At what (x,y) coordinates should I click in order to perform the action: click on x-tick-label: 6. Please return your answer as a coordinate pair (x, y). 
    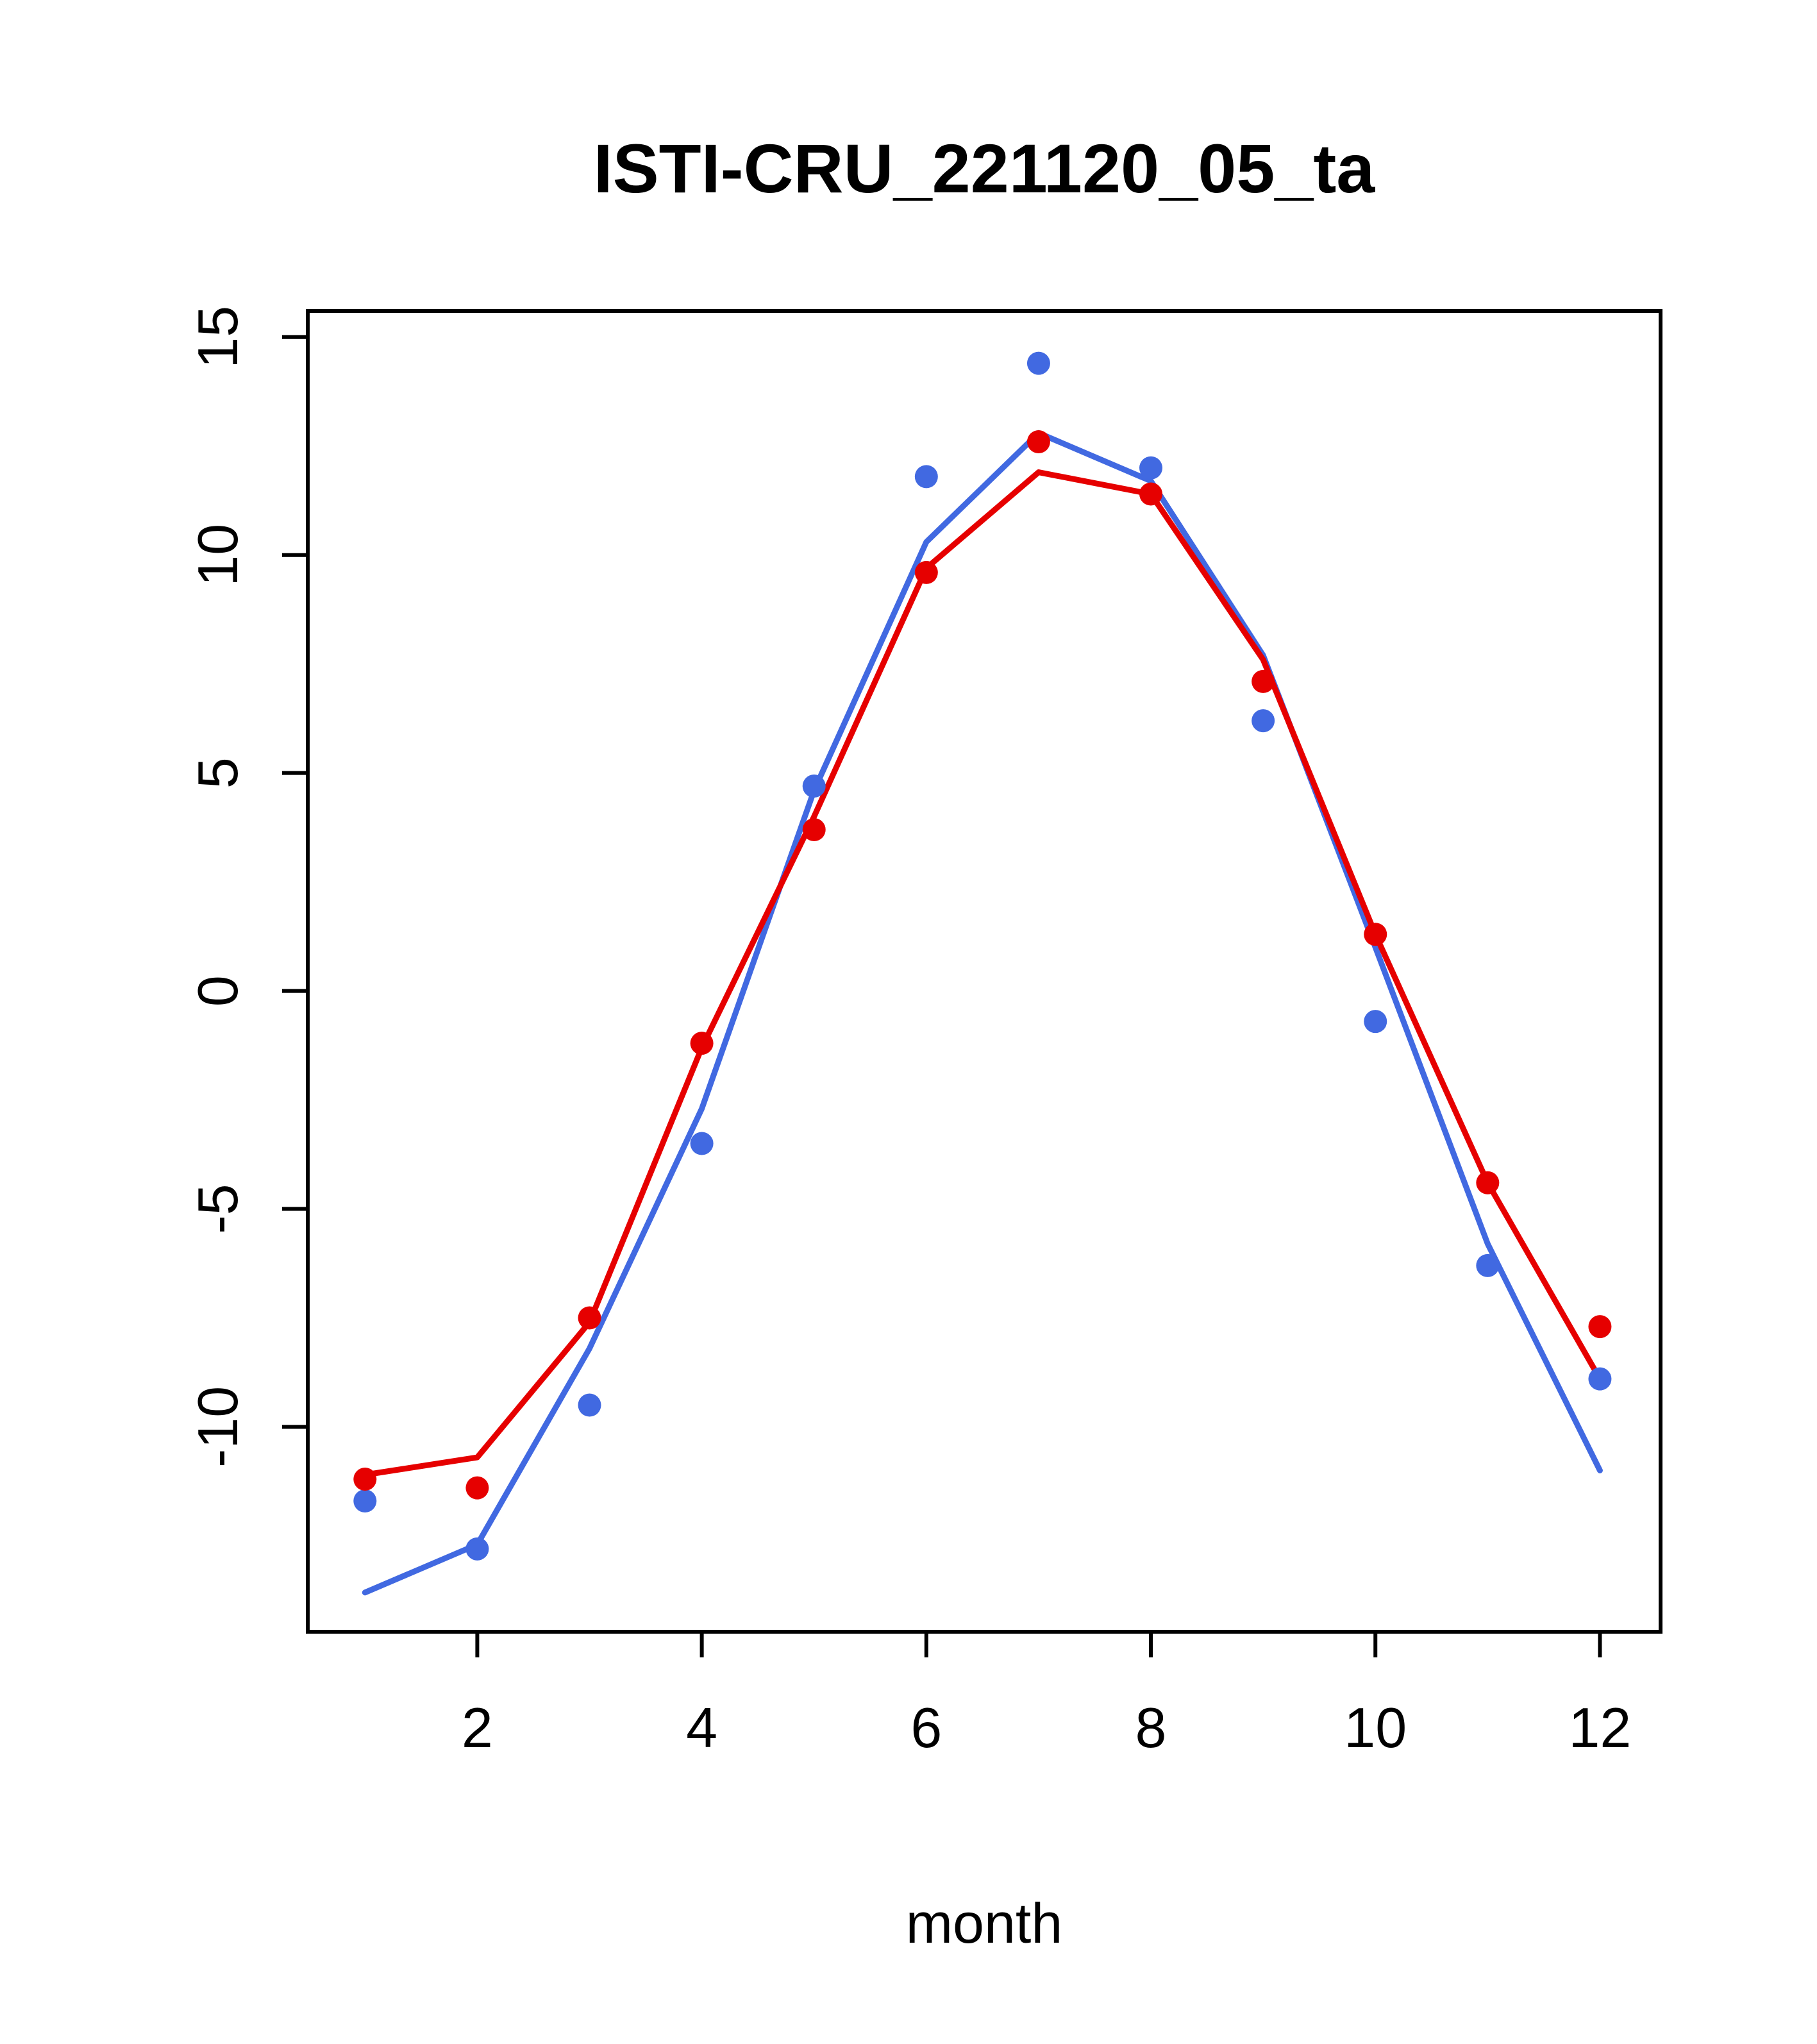
    Looking at the image, I should click on (926, 1728).